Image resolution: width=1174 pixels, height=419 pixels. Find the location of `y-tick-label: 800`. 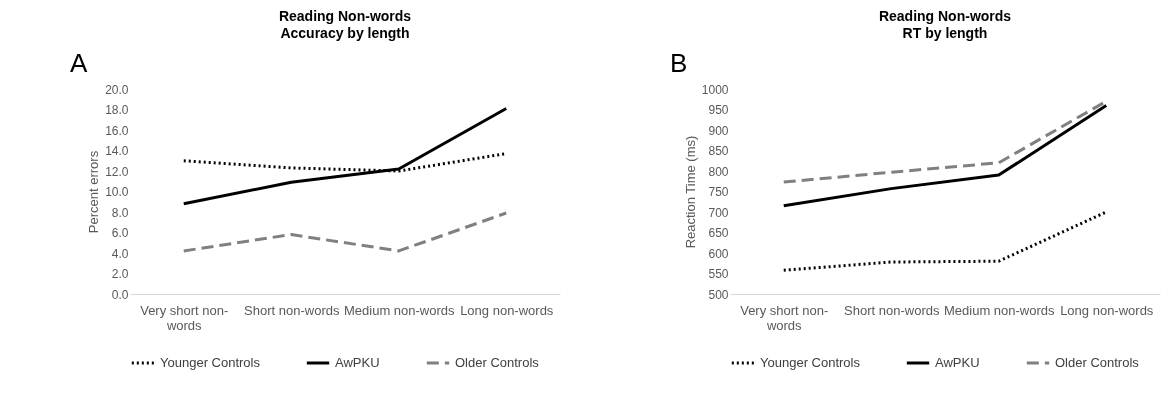

y-tick-label: 800 is located at coordinates (718, 171).